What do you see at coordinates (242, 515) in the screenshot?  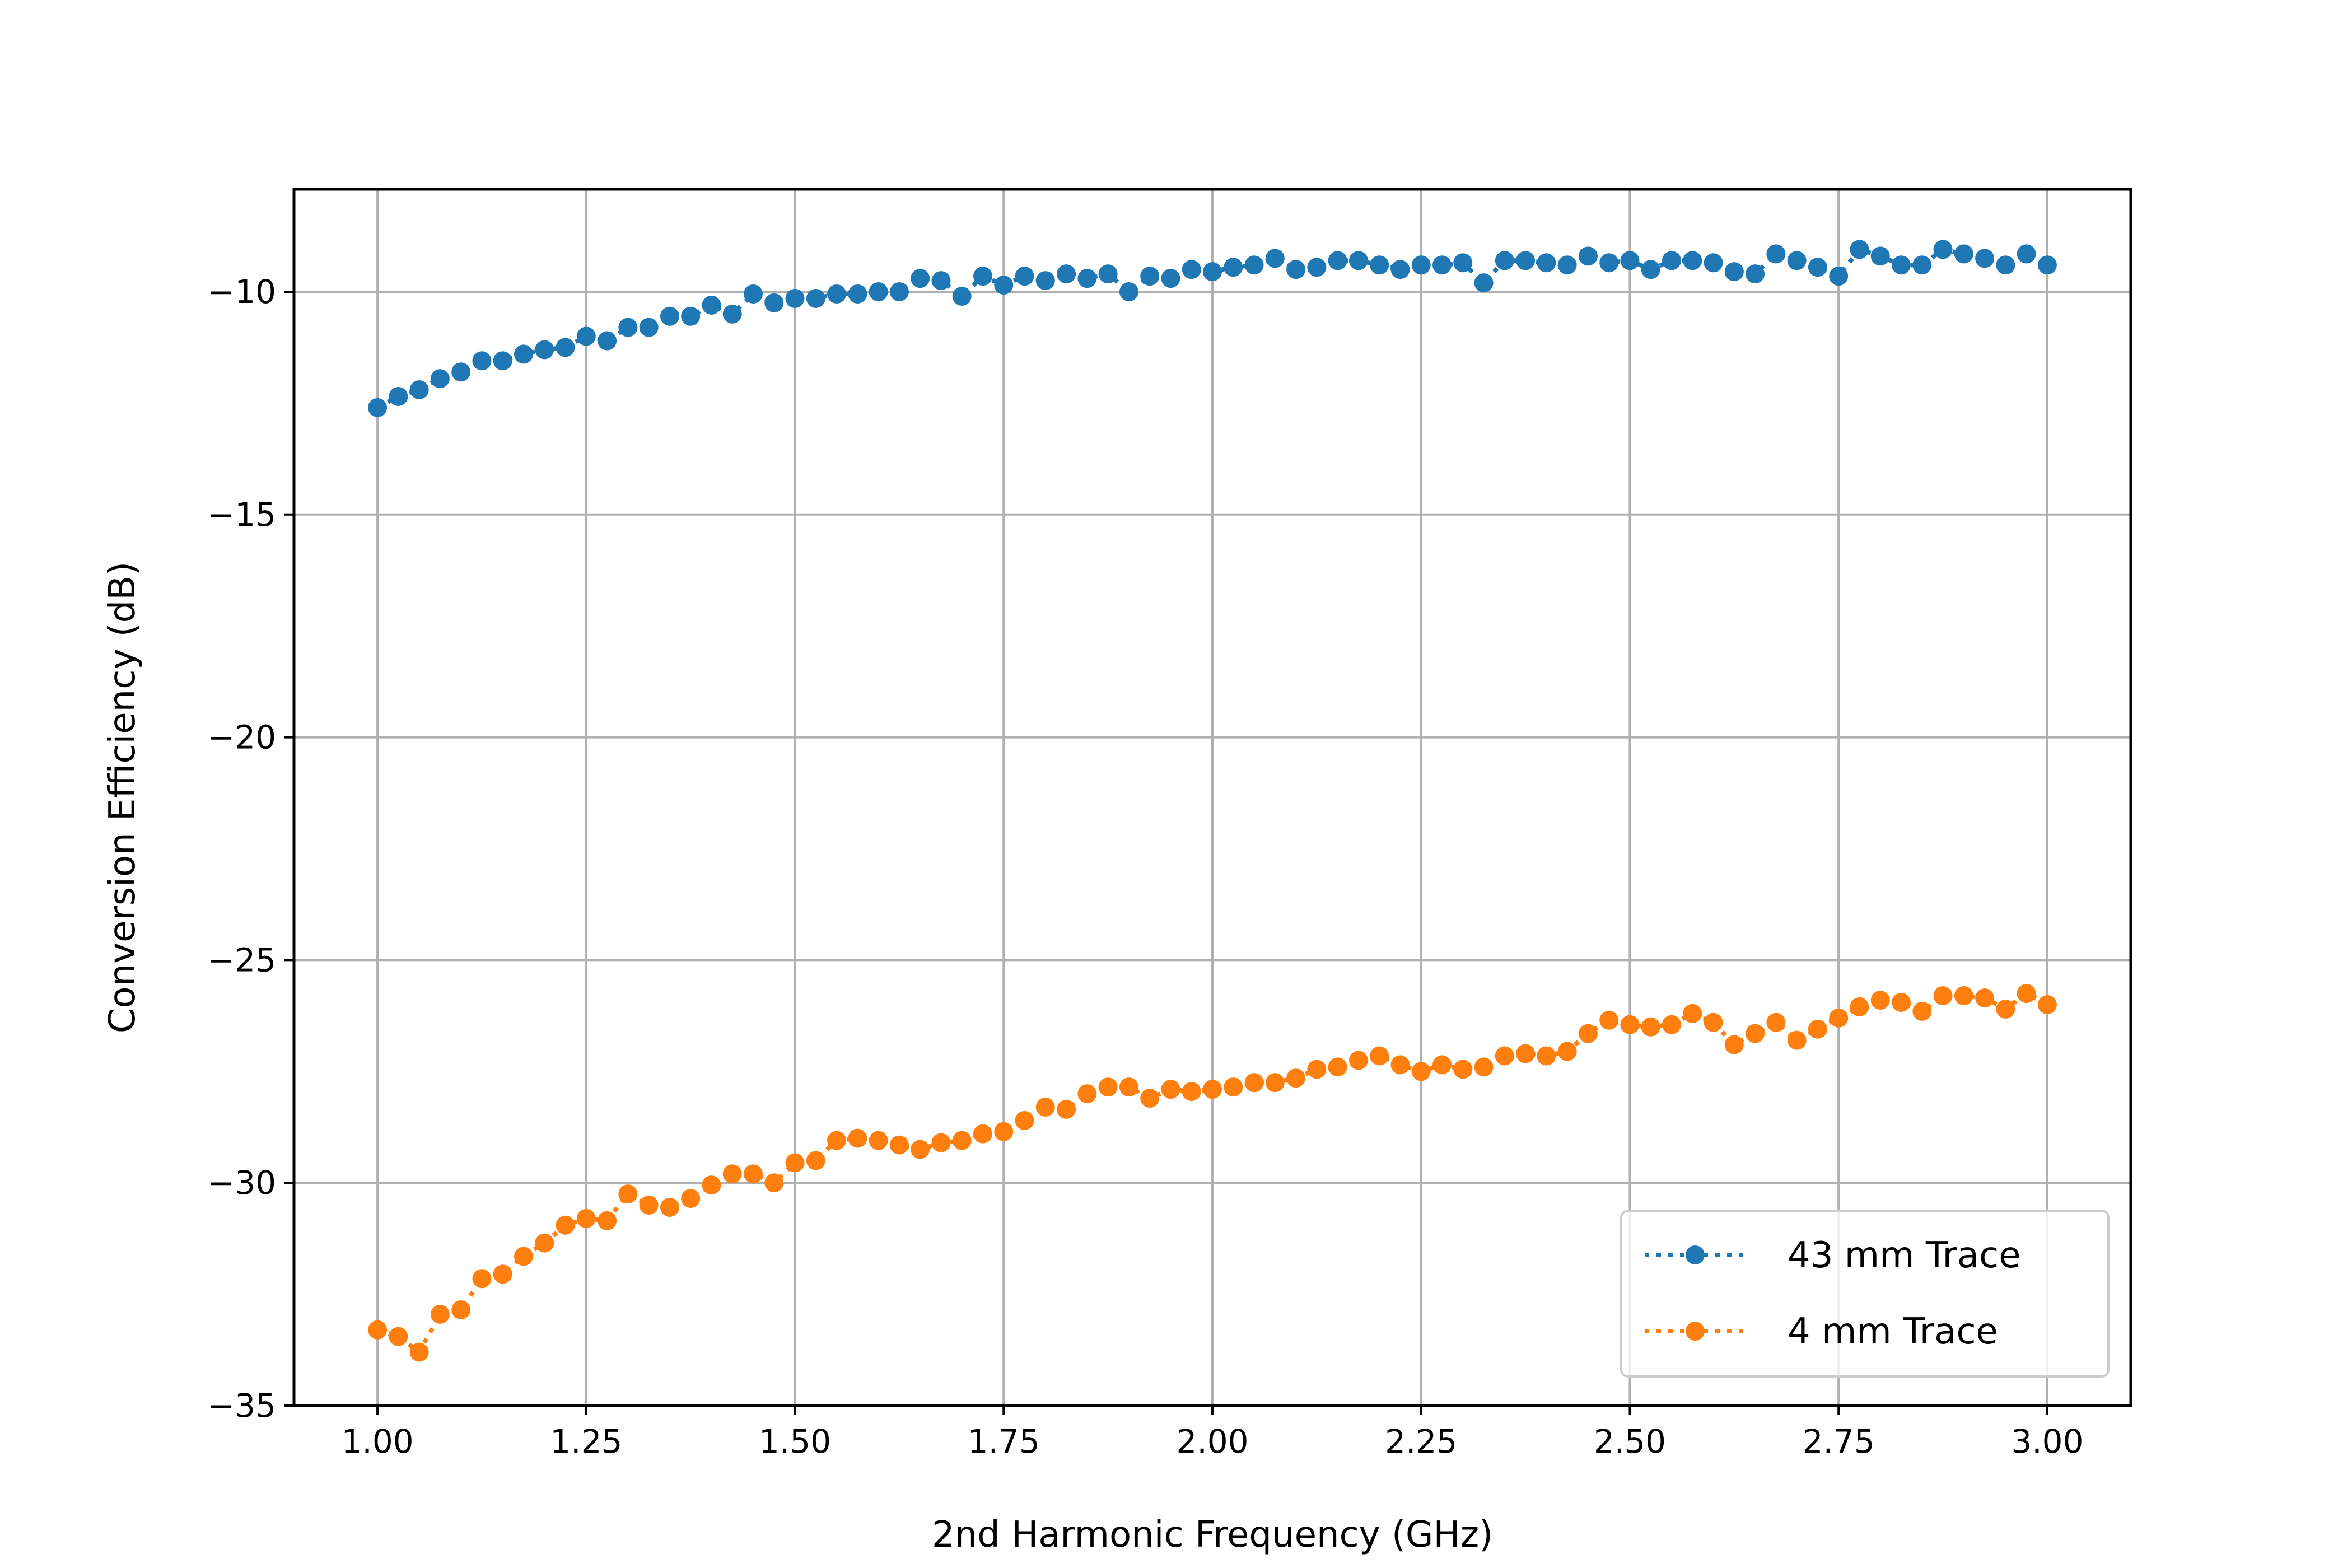 I see `y-tick-label: −15` at bounding box center [242, 515].